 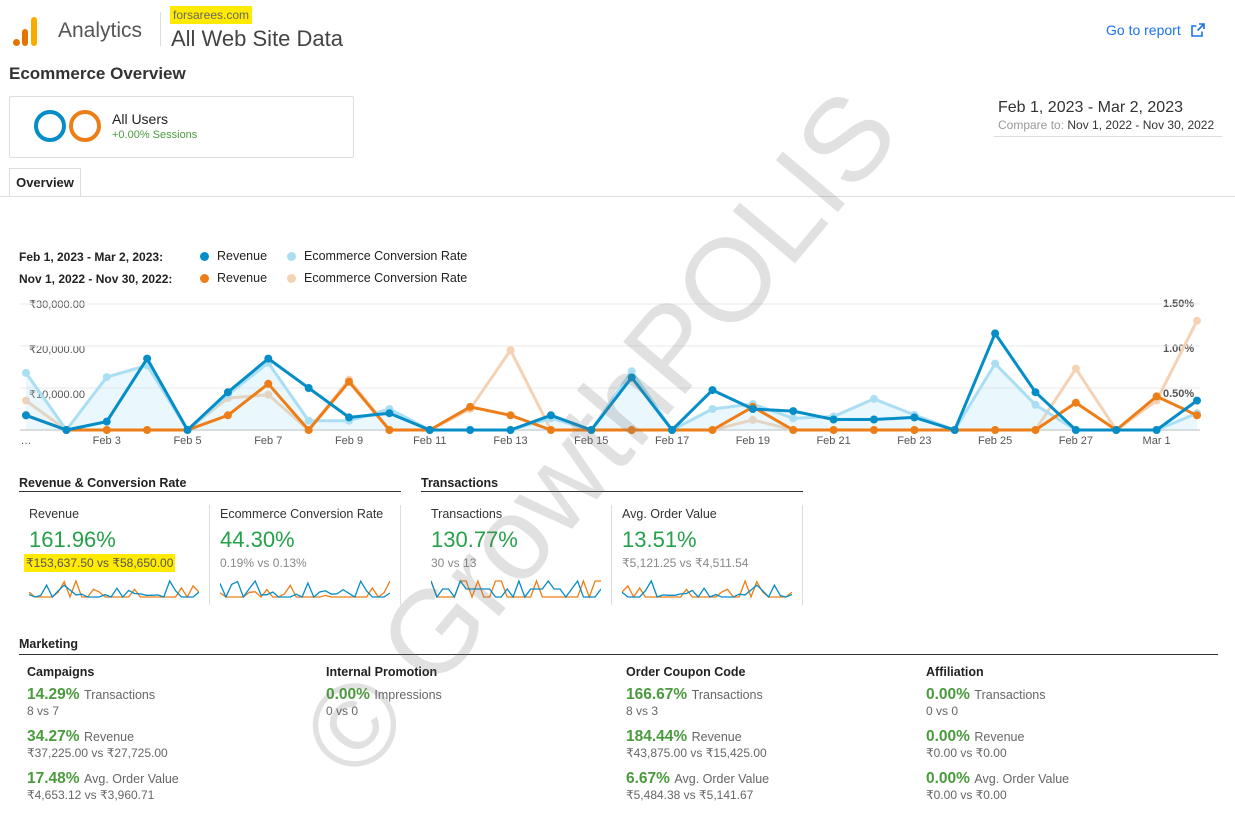 I want to click on marketing-item: 184.44% Revenue ₹43,875.00 vs ₹15,425.00, so click(x=766, y=744).